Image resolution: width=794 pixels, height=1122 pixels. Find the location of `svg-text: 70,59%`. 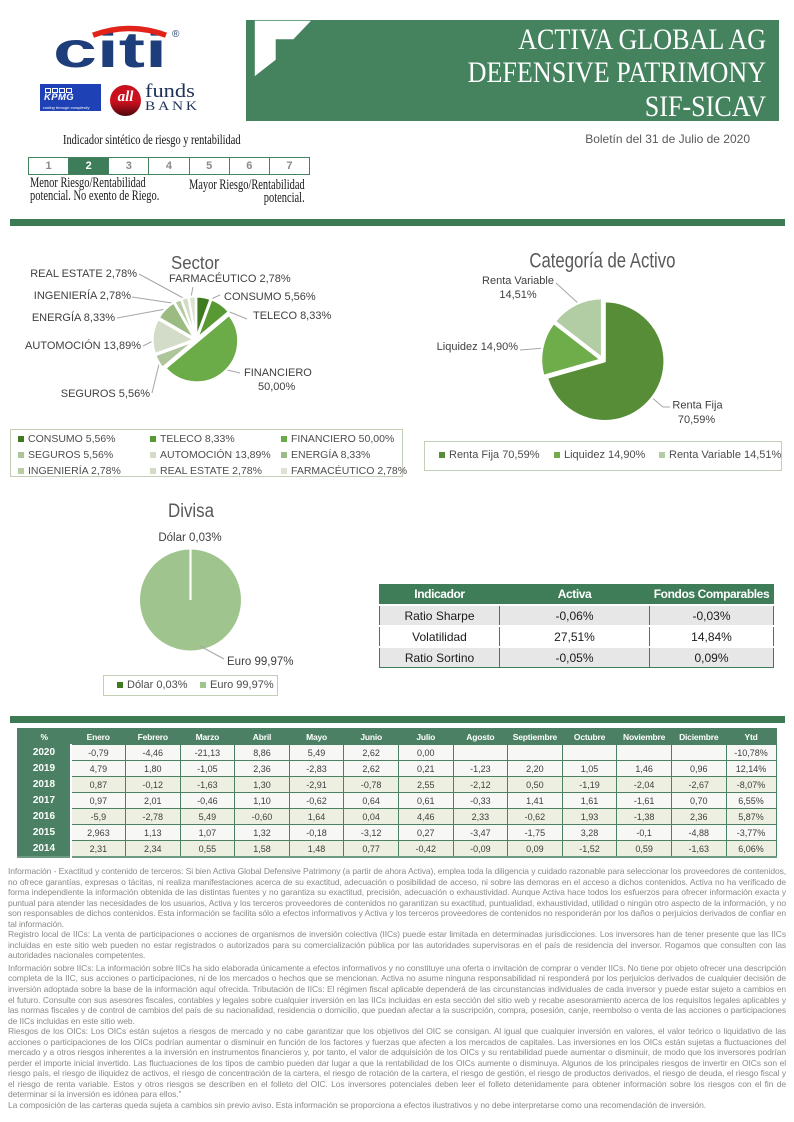

svg-text: 70,59% is located at coordinates (697, 420).